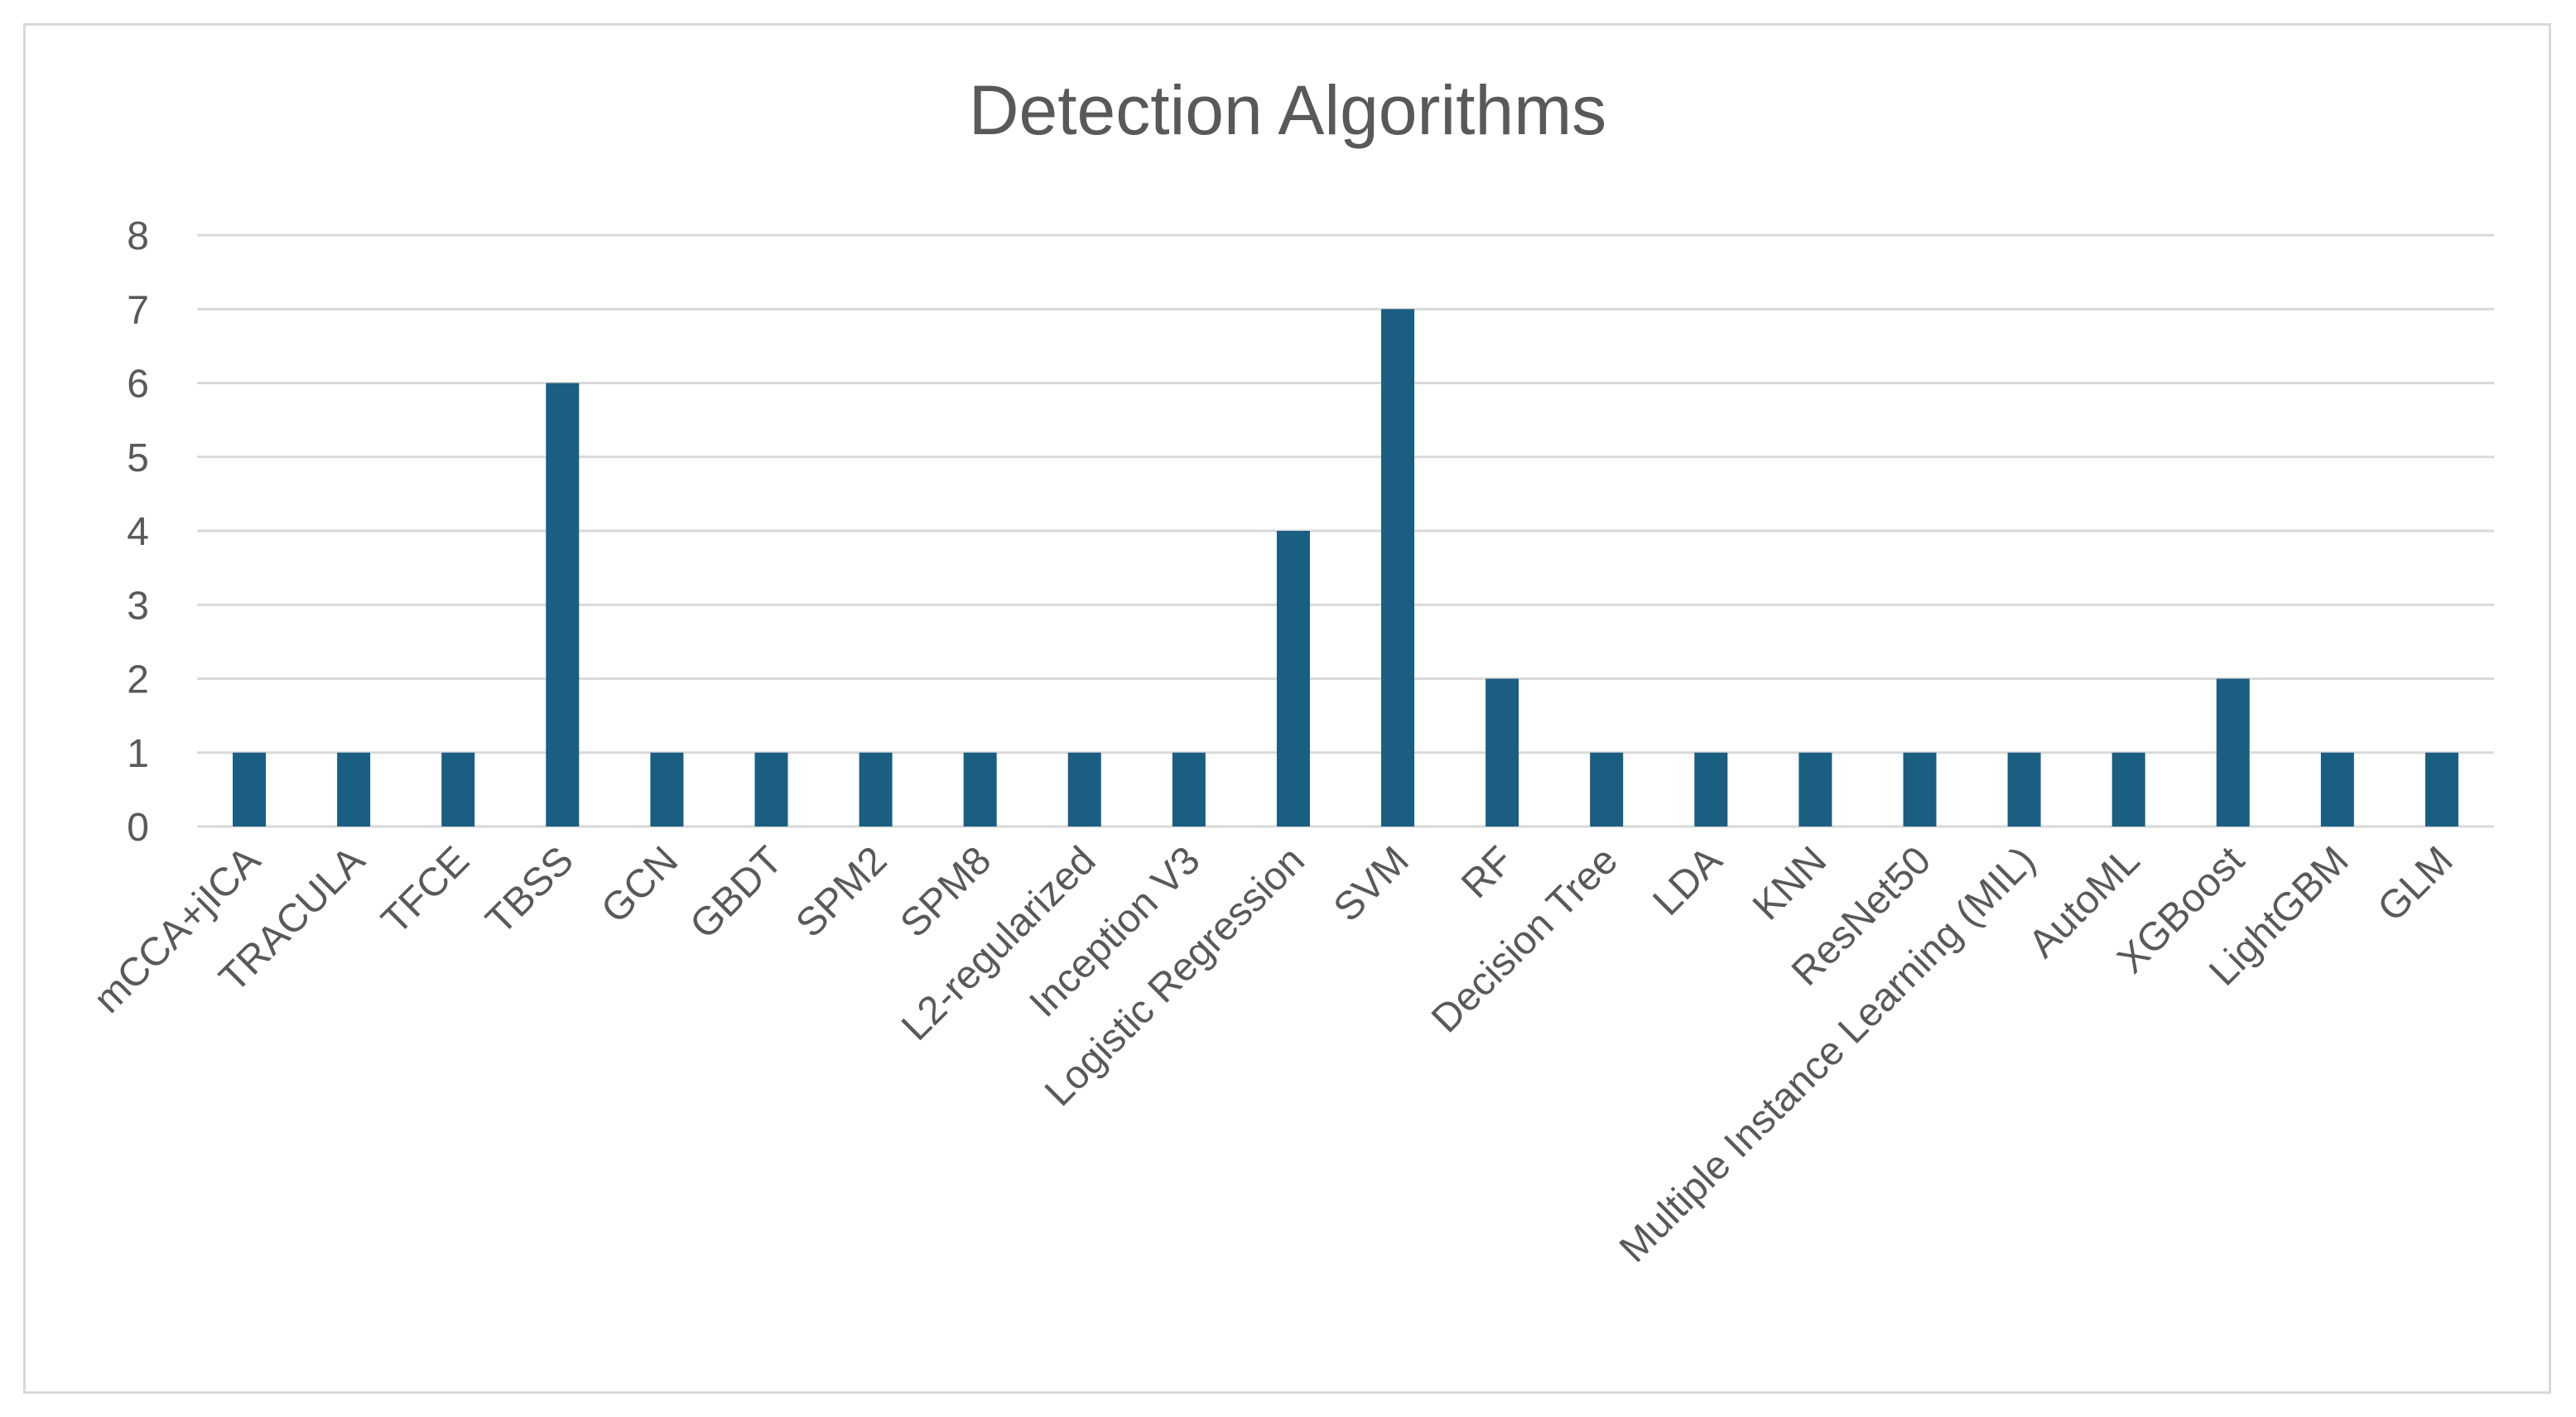 This screenshot has height=1417, width=2576. What do you see at coordinates (250, 789) in the screenshot?
I see `bar-mcca-jica` at bounding box center [250, 789].